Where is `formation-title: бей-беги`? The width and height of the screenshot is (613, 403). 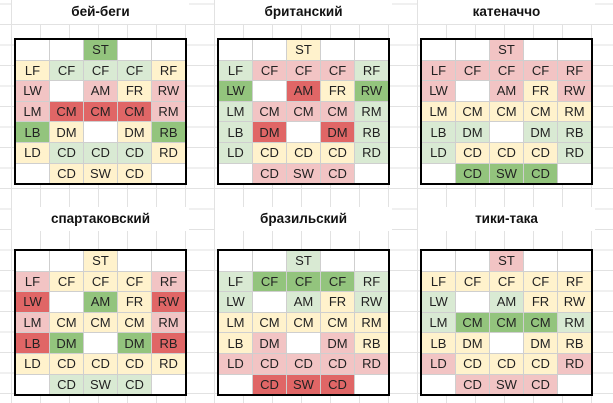 formation-title: бей-беги is located at coordinates (100, 12).